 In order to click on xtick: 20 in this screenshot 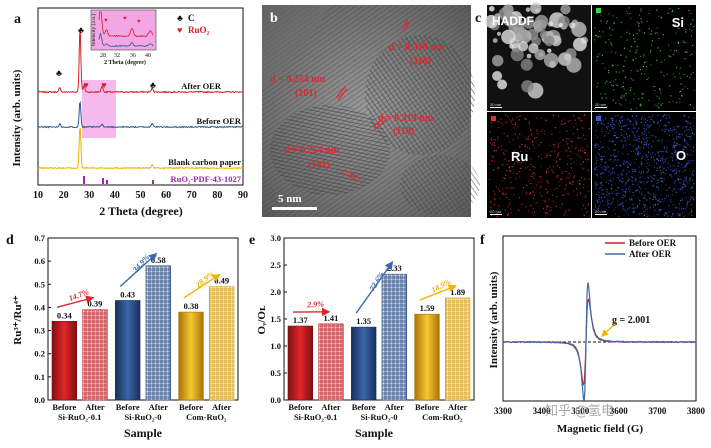, I will do `click(64, 195)`.